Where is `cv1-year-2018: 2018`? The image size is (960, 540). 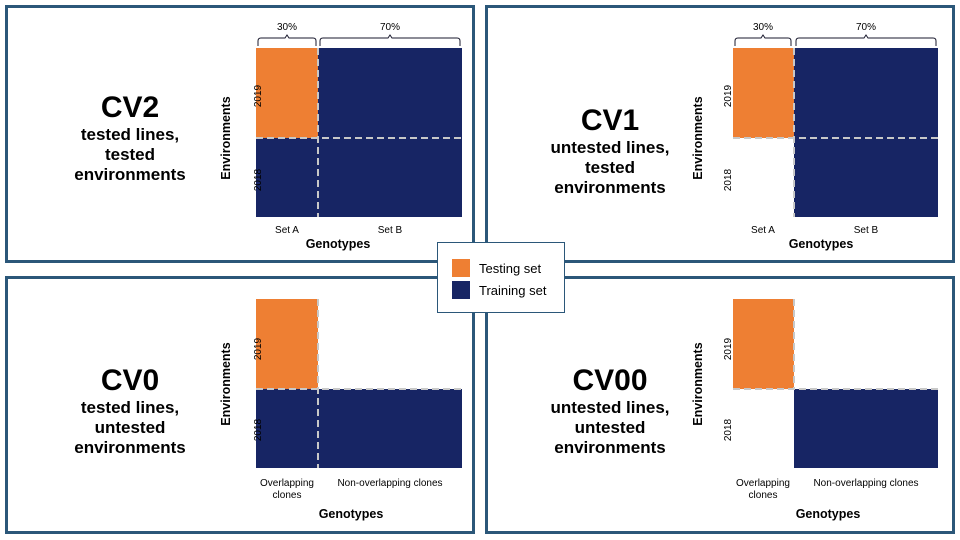 cv1-year-2018: 2018 is located at coordinates (728, 179).